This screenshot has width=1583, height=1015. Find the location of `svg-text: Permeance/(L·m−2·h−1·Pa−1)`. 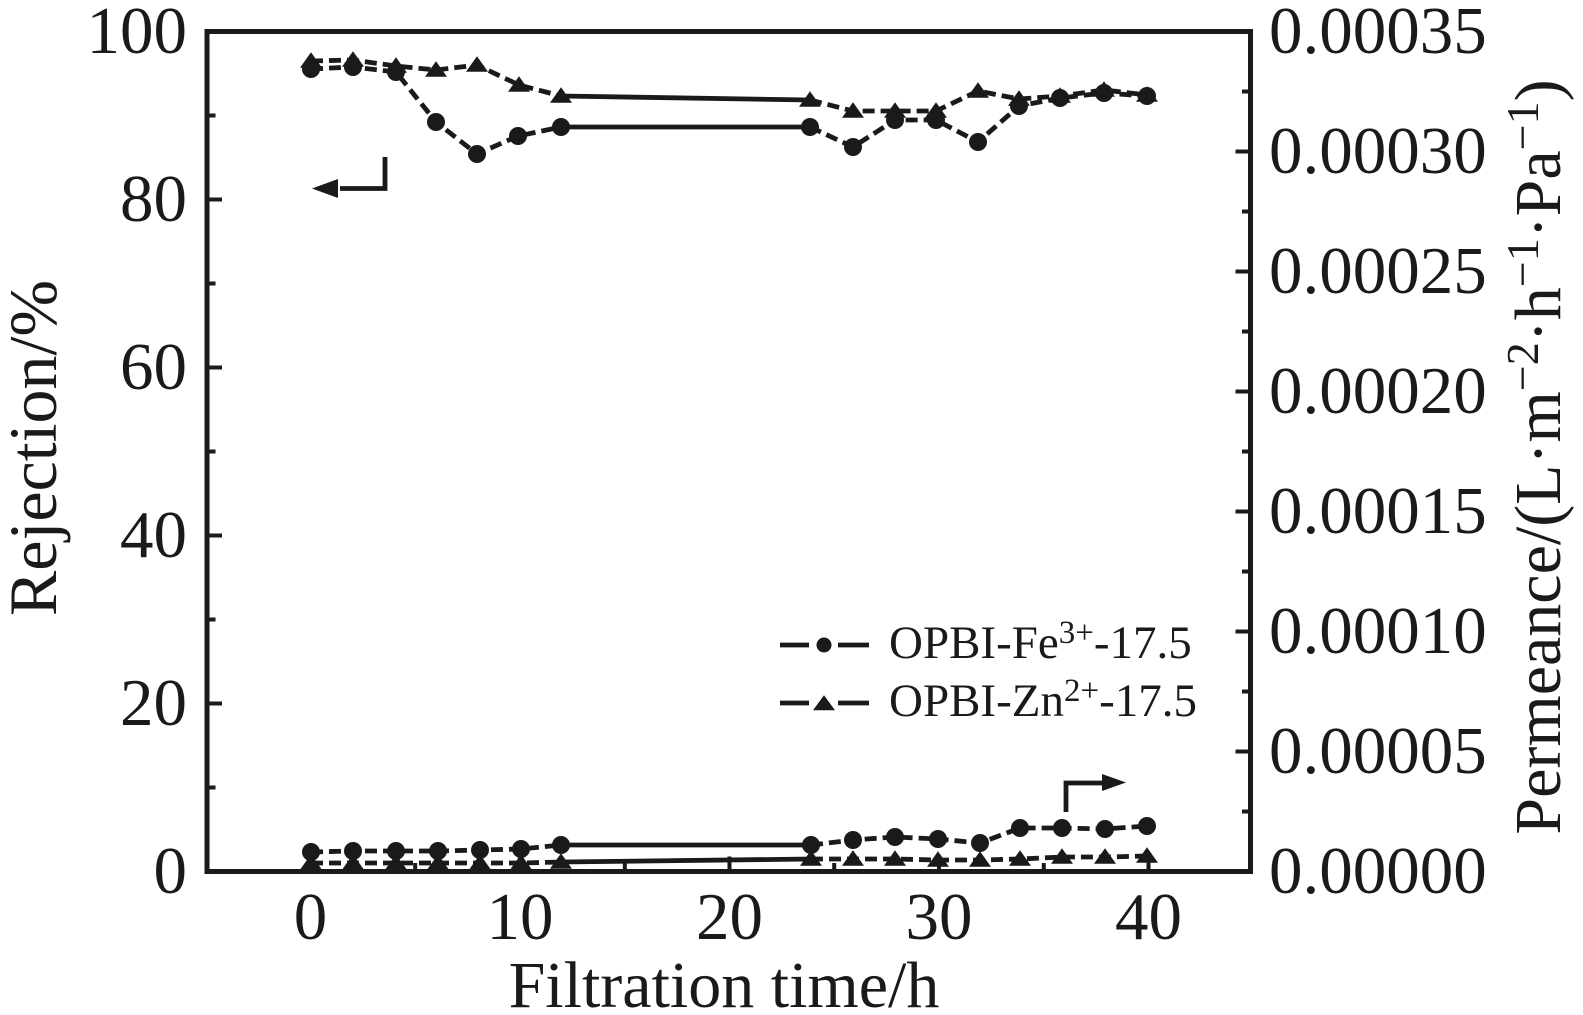

svg-text: Permeance/(L·m−2·h−1·Pa−1) is located at coordinates (1536, 456).